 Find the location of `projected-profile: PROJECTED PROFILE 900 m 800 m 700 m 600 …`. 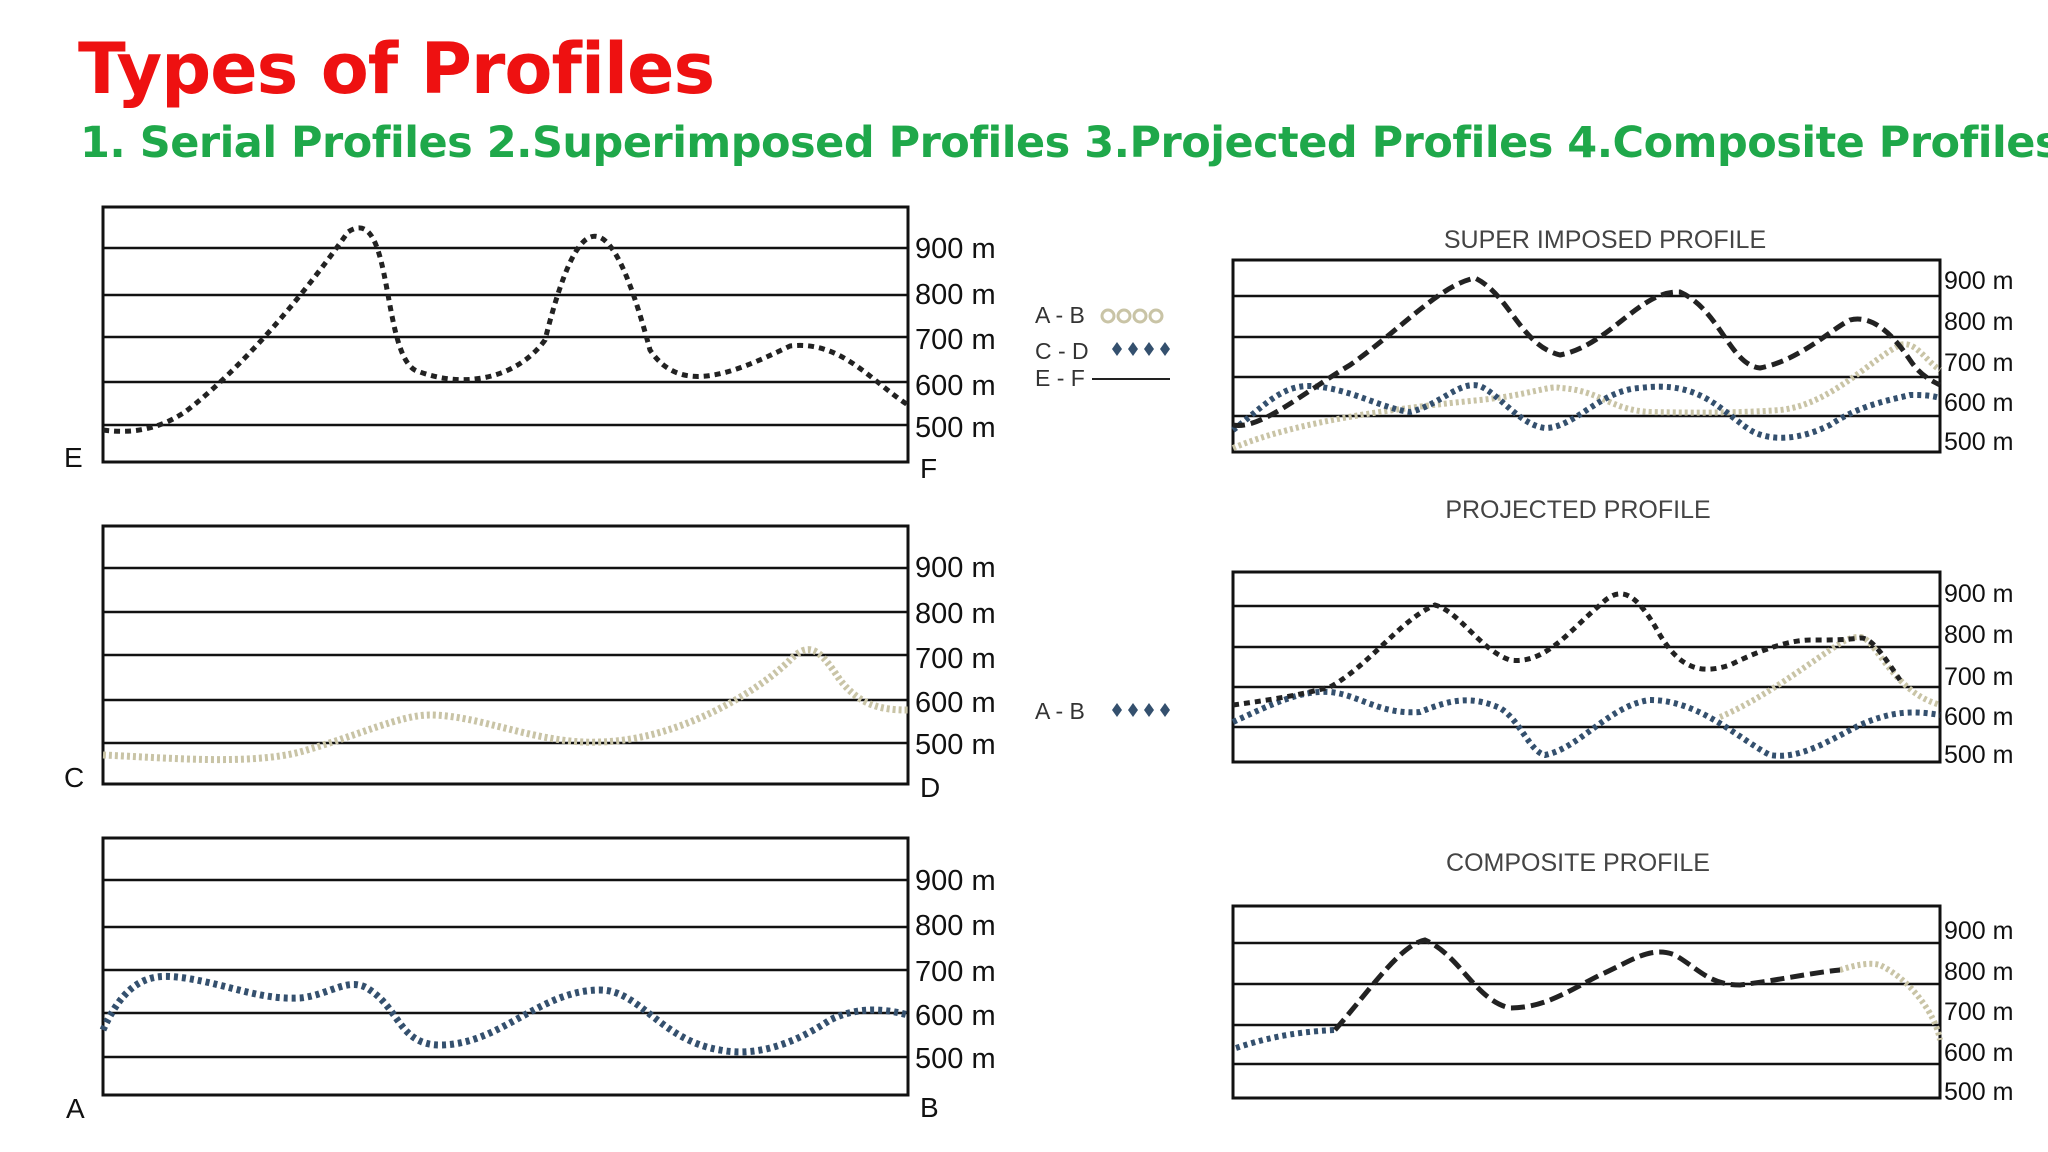

projected-profile: PROJECTED PROFILE 900 m 800 m 700 m 600 … is located at coordinates (1622, 632).